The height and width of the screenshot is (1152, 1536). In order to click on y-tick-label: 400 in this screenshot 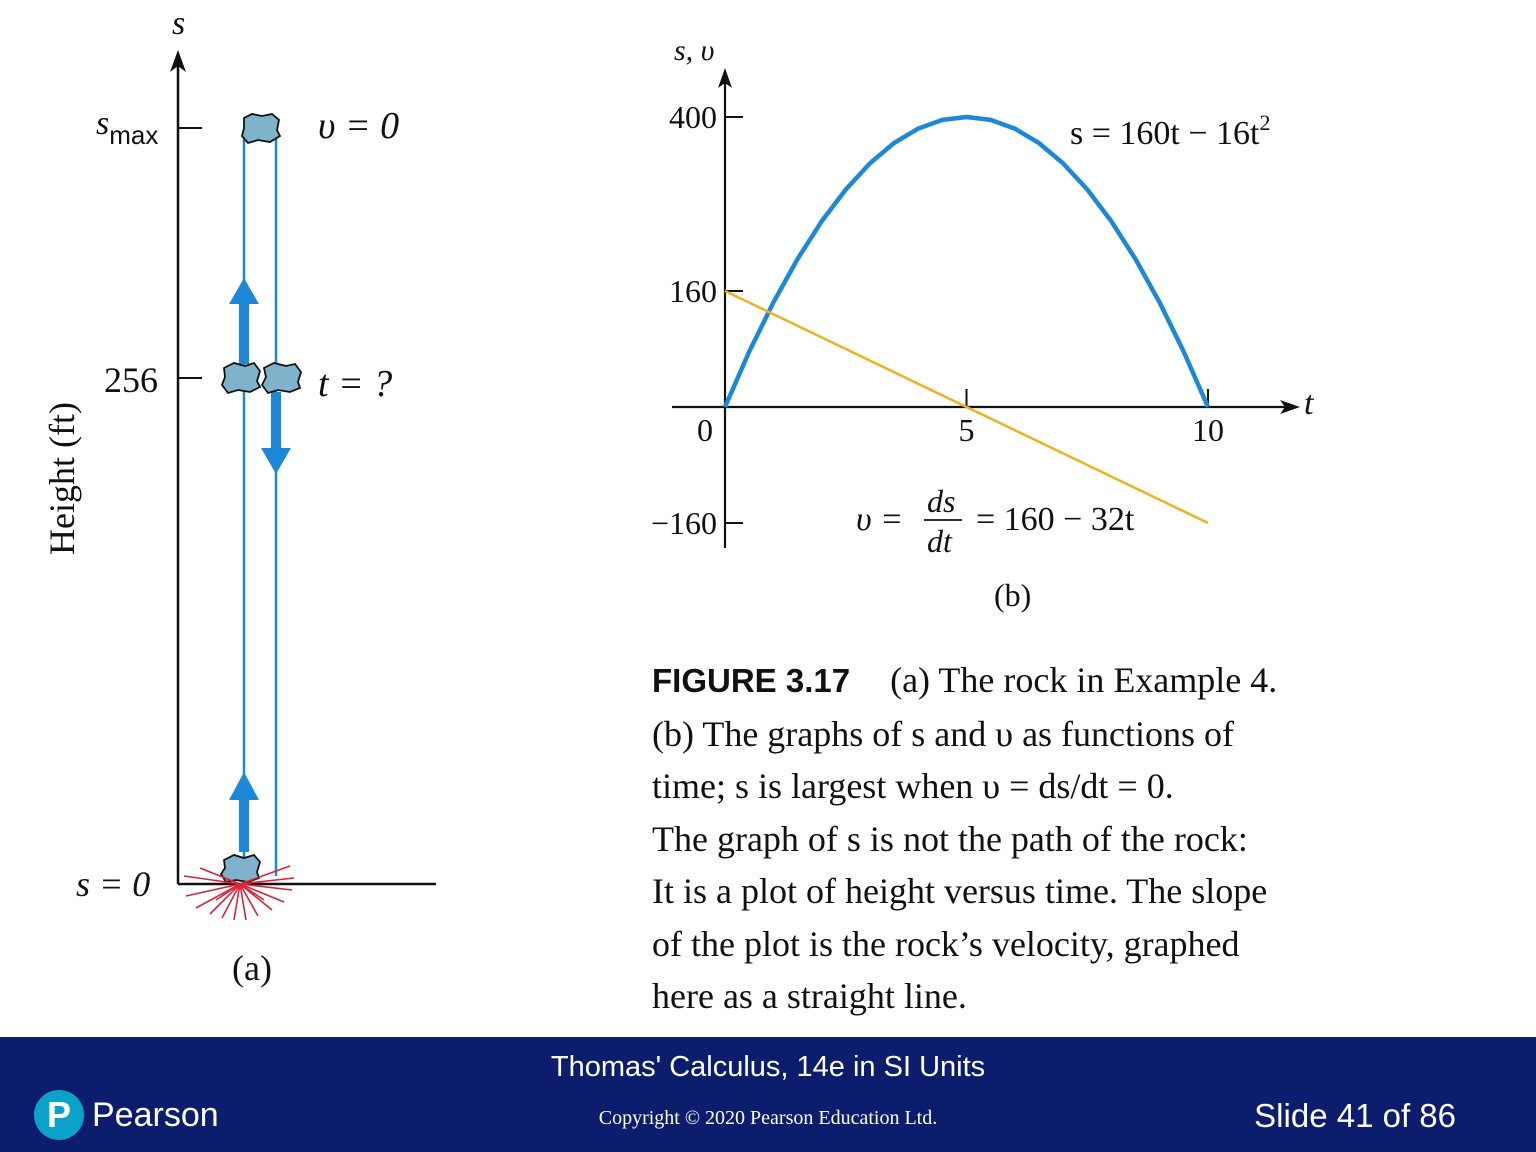, I will do `click(693, 117)`.